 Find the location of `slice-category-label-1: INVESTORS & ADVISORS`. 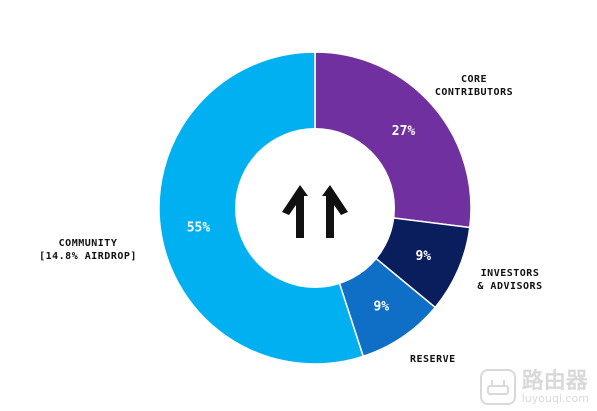

slice-category-label-1: INVESTORS & ADVISORS is located at coordinates (509, 280).